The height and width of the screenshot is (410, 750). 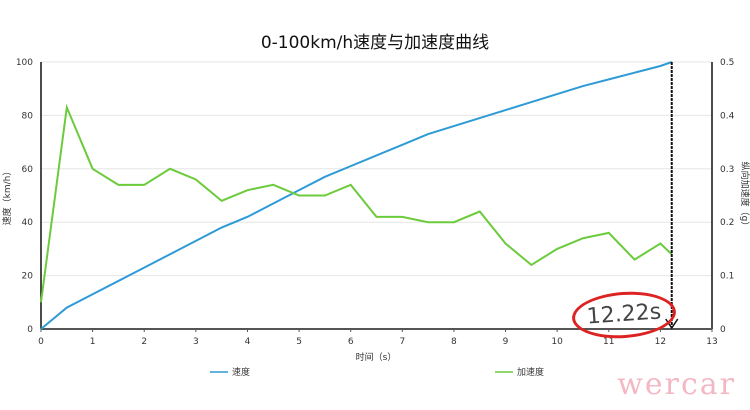 I want to click on y2-tick-label: 0.3, so click(x=727, y=170).